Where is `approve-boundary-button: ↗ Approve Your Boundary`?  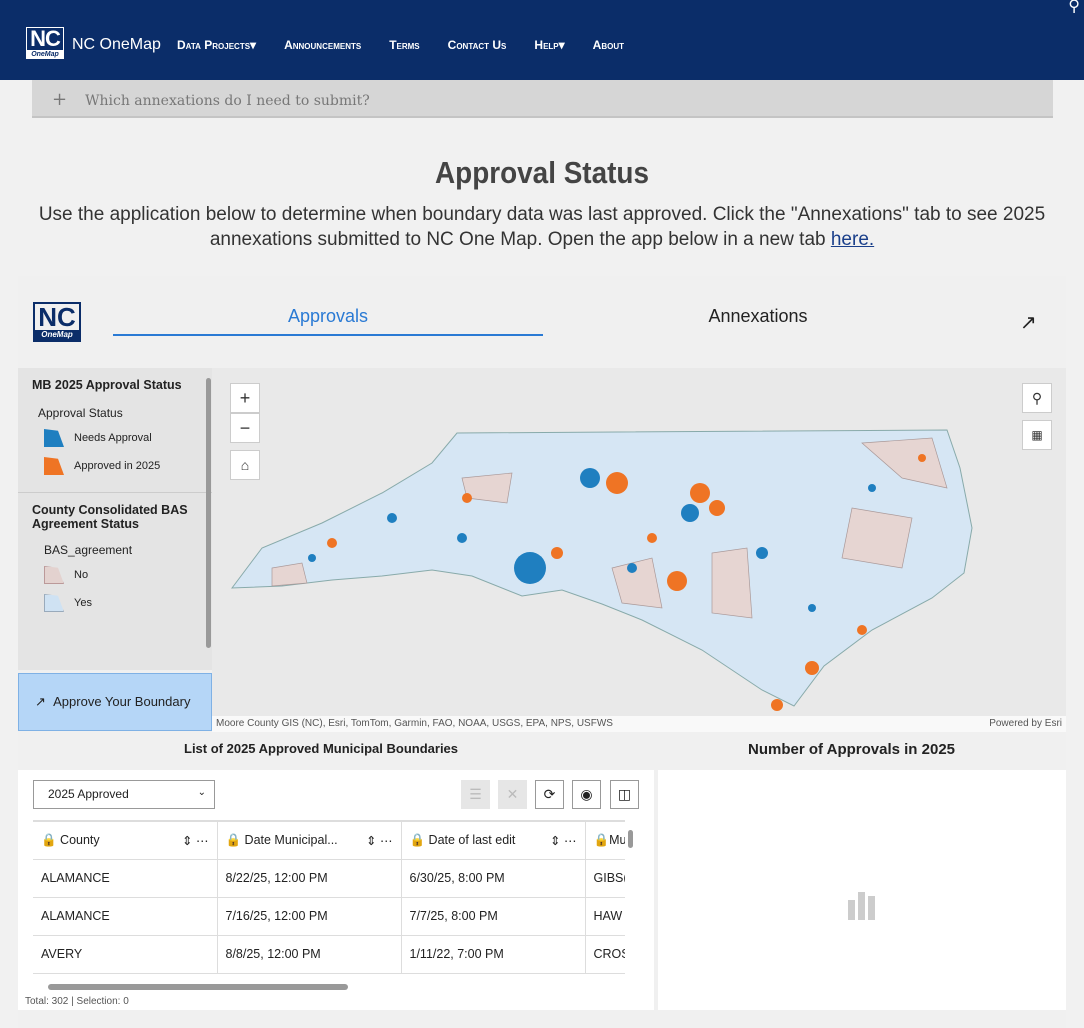
approve-boundary-button: ↗ Approve Your Boundary is located at coordinates (115, 702).